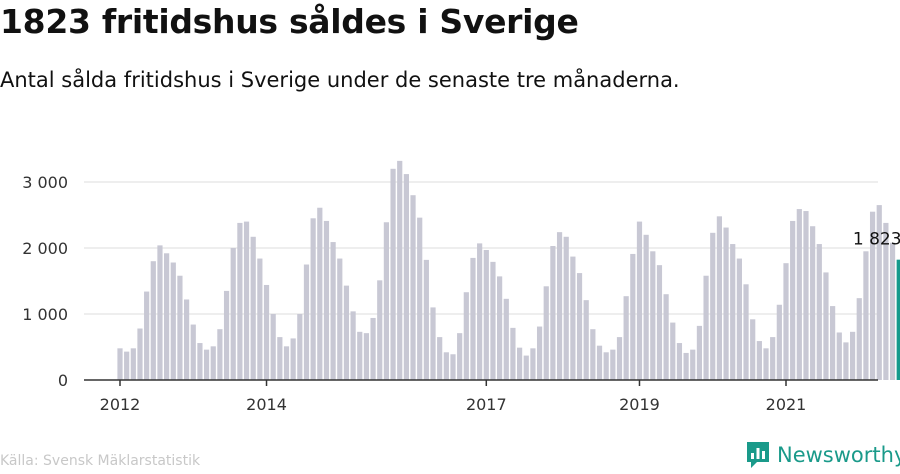  Describe the element at coordinates (876, 240) in the screenshot. I see `highlight-value-label: 1 823` at that location.